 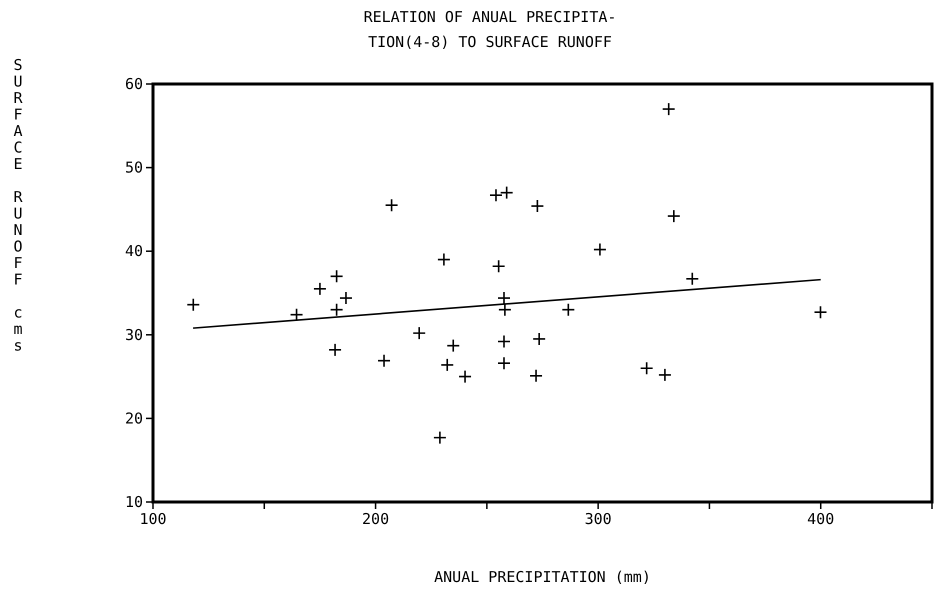 I want to click on x-axis-title: ANUAL PRECIPITATION (mm), so click(x=542, y=577).